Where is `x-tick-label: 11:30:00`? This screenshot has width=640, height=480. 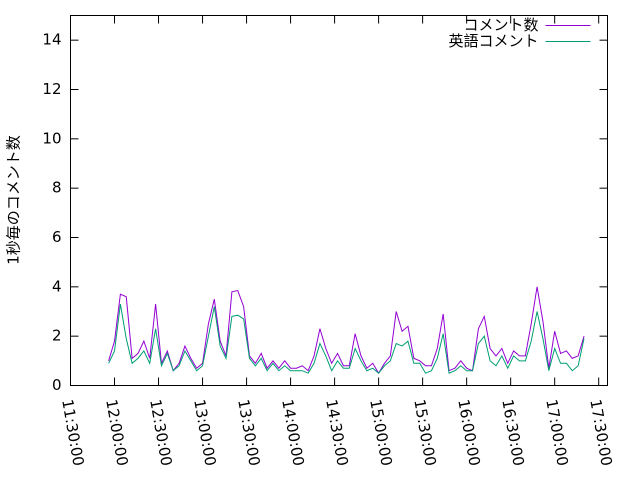 x-tick-label: 11:30:00 is located at coordinates (72, 432).